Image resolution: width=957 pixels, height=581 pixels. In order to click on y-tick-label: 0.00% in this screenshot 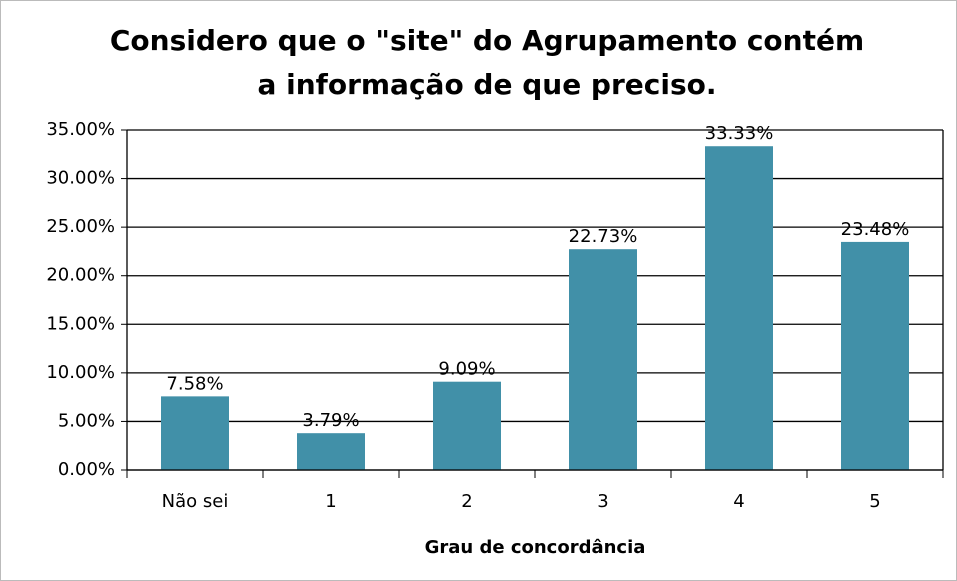, I will do `click(86, 469)`.